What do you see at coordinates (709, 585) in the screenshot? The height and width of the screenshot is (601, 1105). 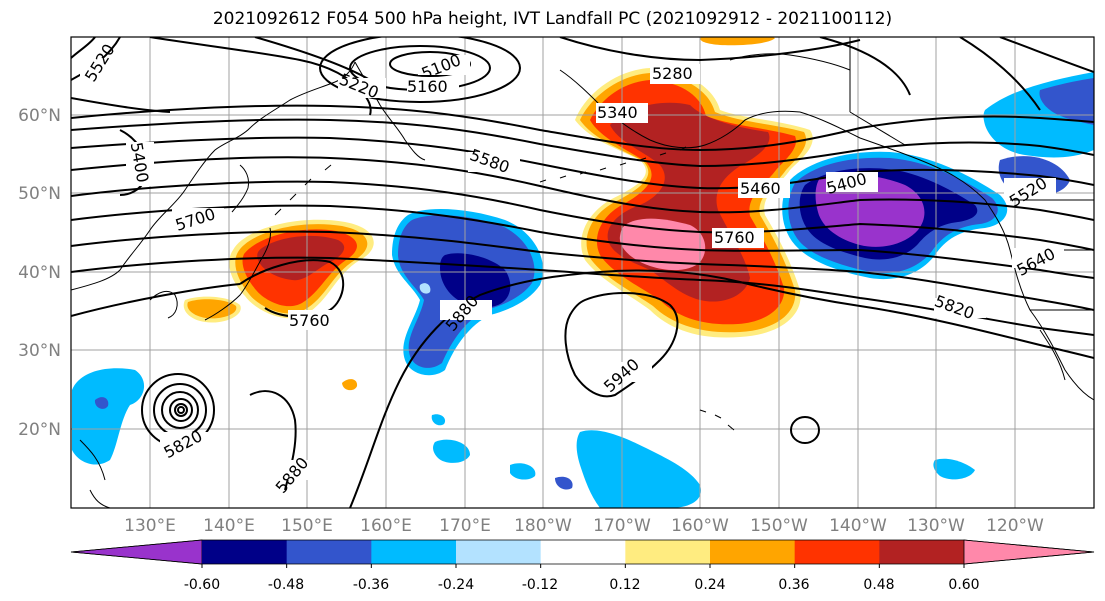 I see `colorbar-tick-label: 0.24` at bounding box center [709, 585].